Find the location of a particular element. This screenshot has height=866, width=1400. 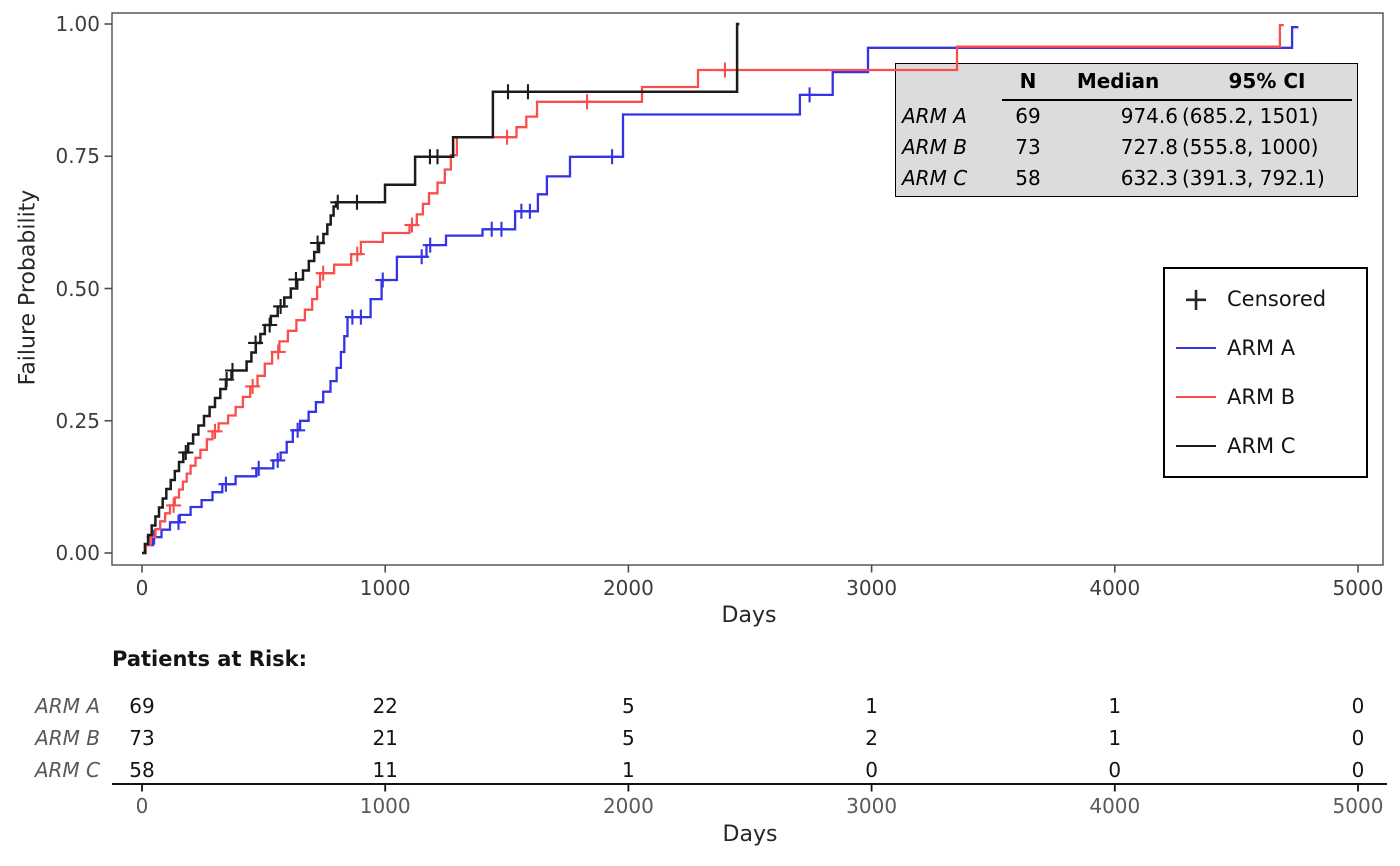

legend-label-2: ARM C is located at coordinates (1261, 445).